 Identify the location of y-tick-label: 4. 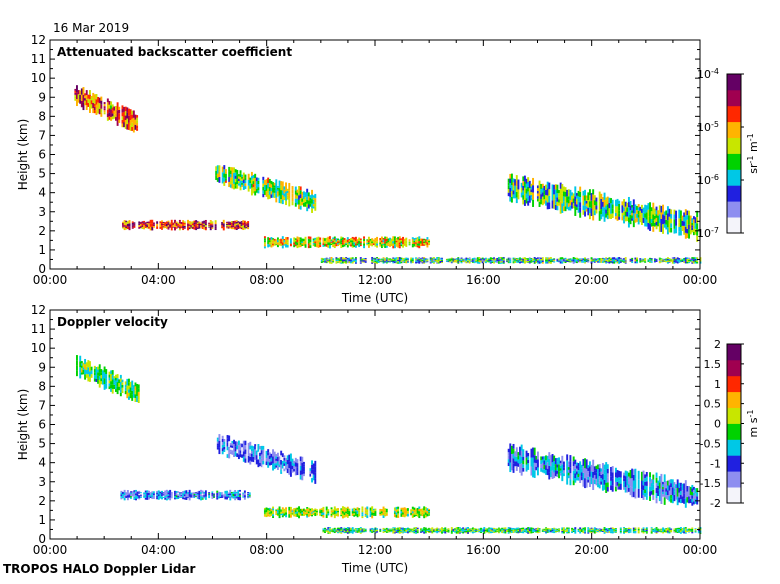
(42, 193).